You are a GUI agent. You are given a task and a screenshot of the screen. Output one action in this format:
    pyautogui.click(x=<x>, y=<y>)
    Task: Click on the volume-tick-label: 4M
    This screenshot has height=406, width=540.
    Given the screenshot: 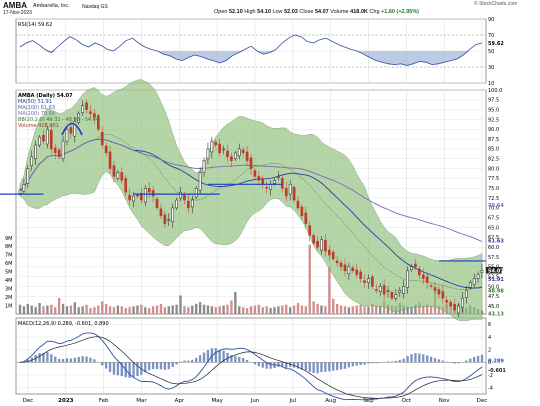 What is the action you would take?
    pyautogui.click(x=9, y=281)
    